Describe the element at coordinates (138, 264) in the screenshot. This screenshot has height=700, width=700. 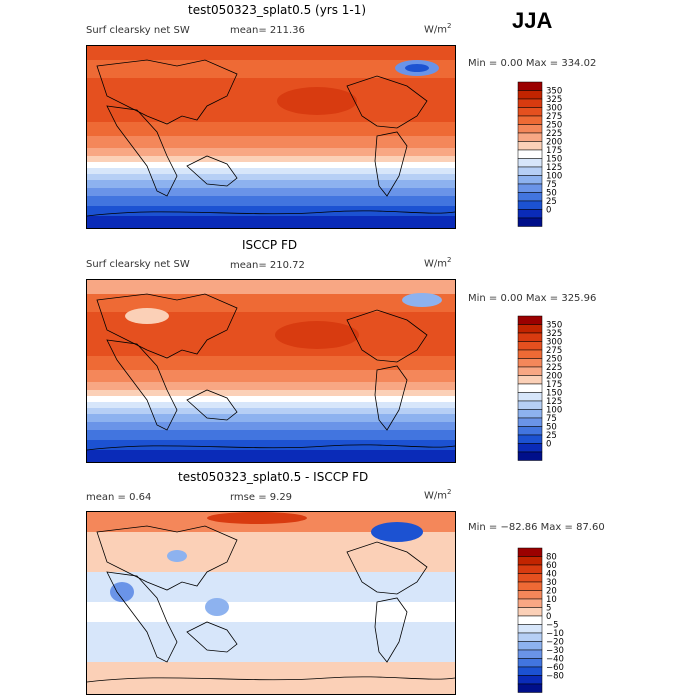
I see `panel-2-field-label: Surf clearsky net SW` at that location.